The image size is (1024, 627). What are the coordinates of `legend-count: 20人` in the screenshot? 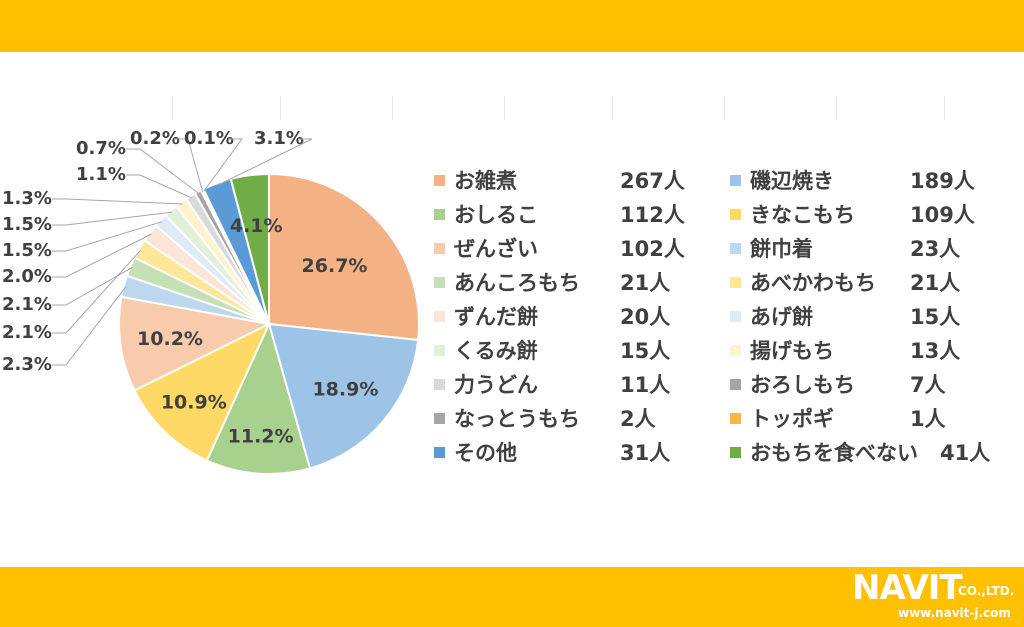 It's located at (645, 317).